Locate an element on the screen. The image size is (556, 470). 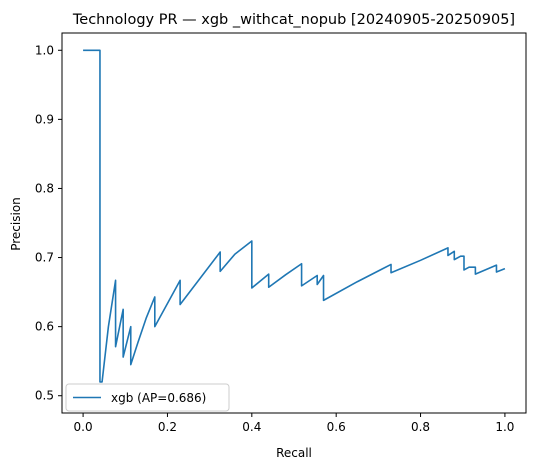
x-tick-label: 0.6 is located at coordinates (336, 427).